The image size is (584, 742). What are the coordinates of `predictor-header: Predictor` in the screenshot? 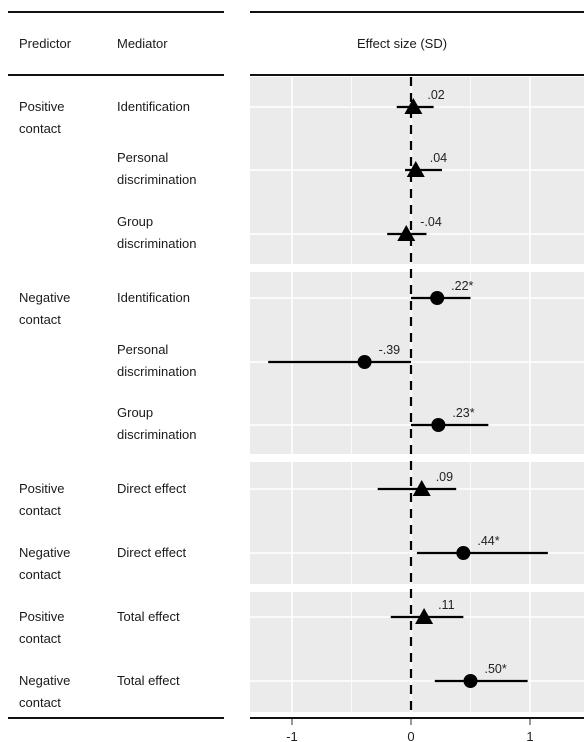 It's located at (45, 43).